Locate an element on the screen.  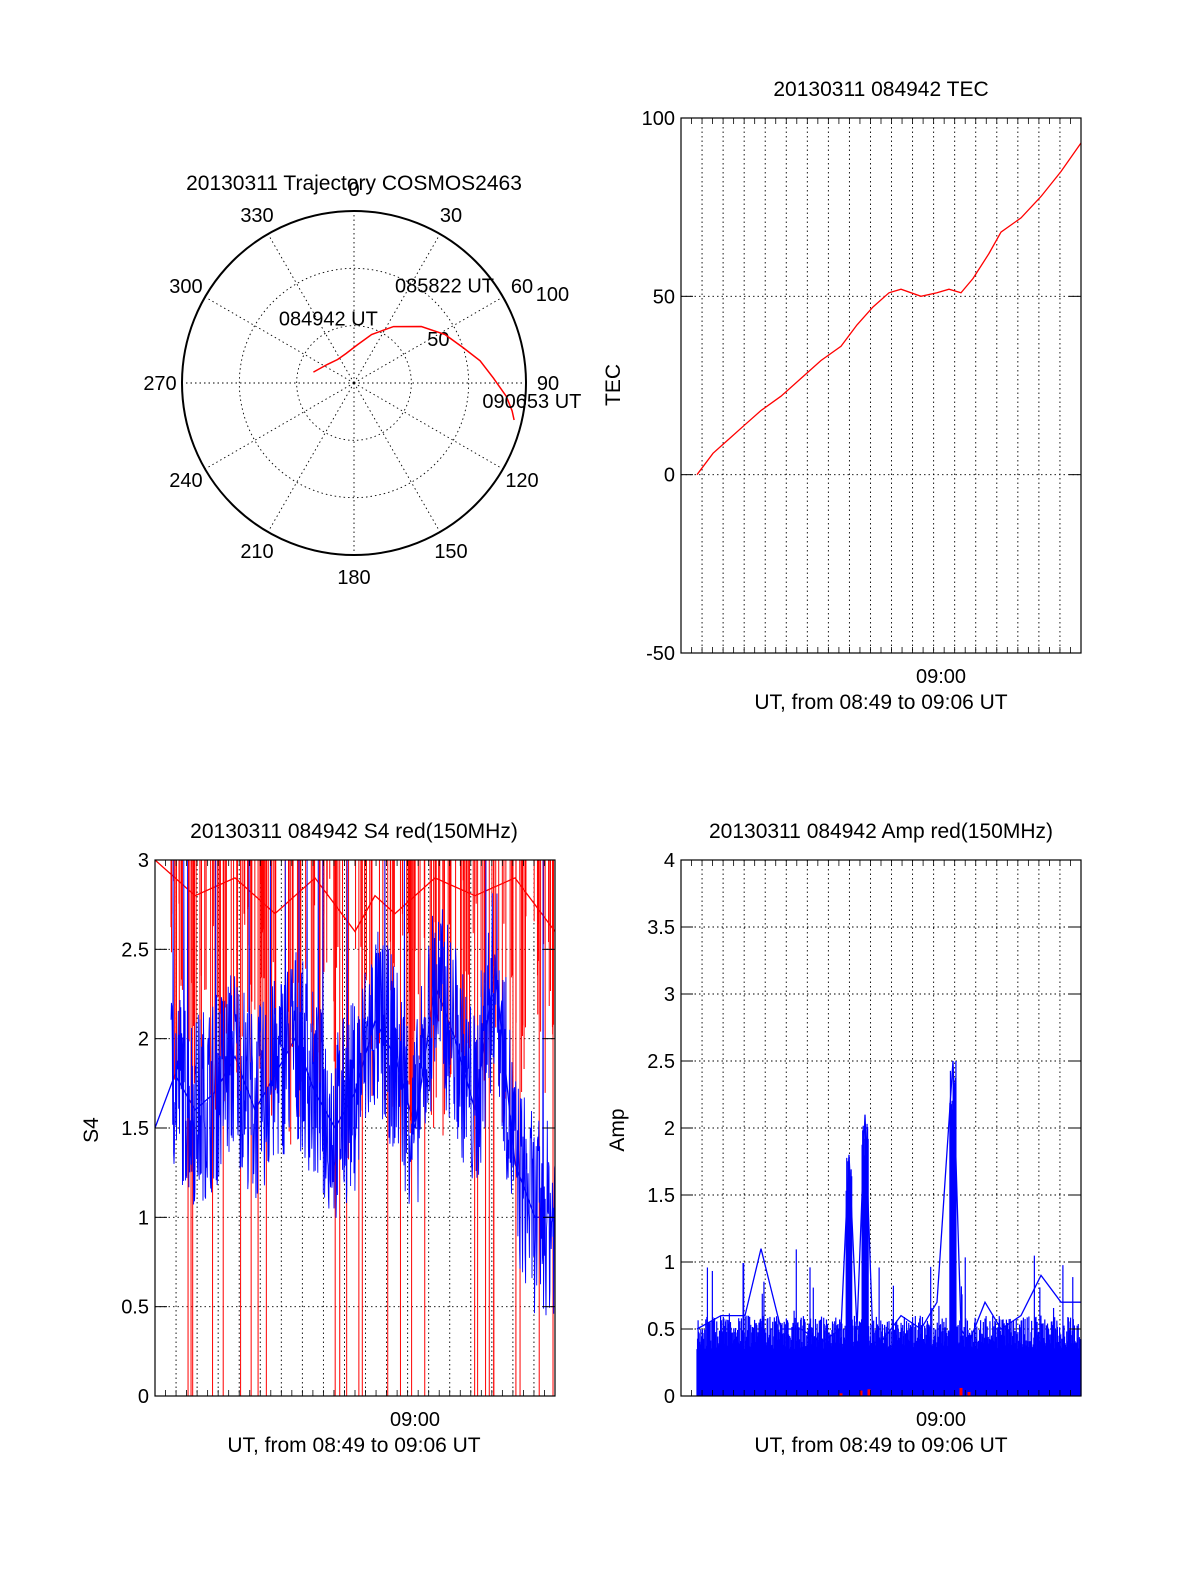
polar-angle-label: 150 is located at coordinates (450, 552).